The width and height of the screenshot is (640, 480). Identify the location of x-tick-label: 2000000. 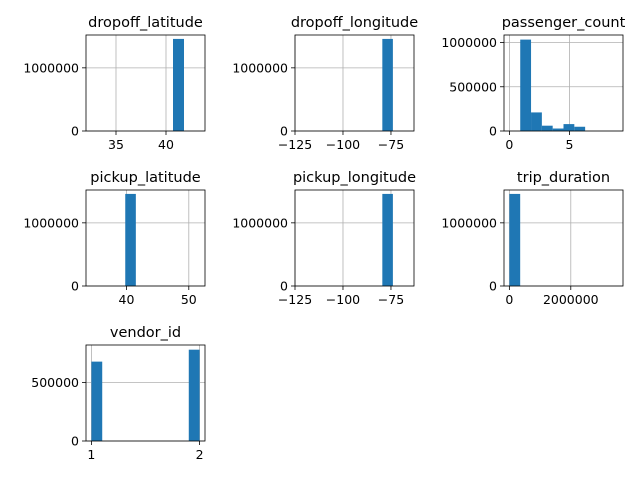
(571, 299).